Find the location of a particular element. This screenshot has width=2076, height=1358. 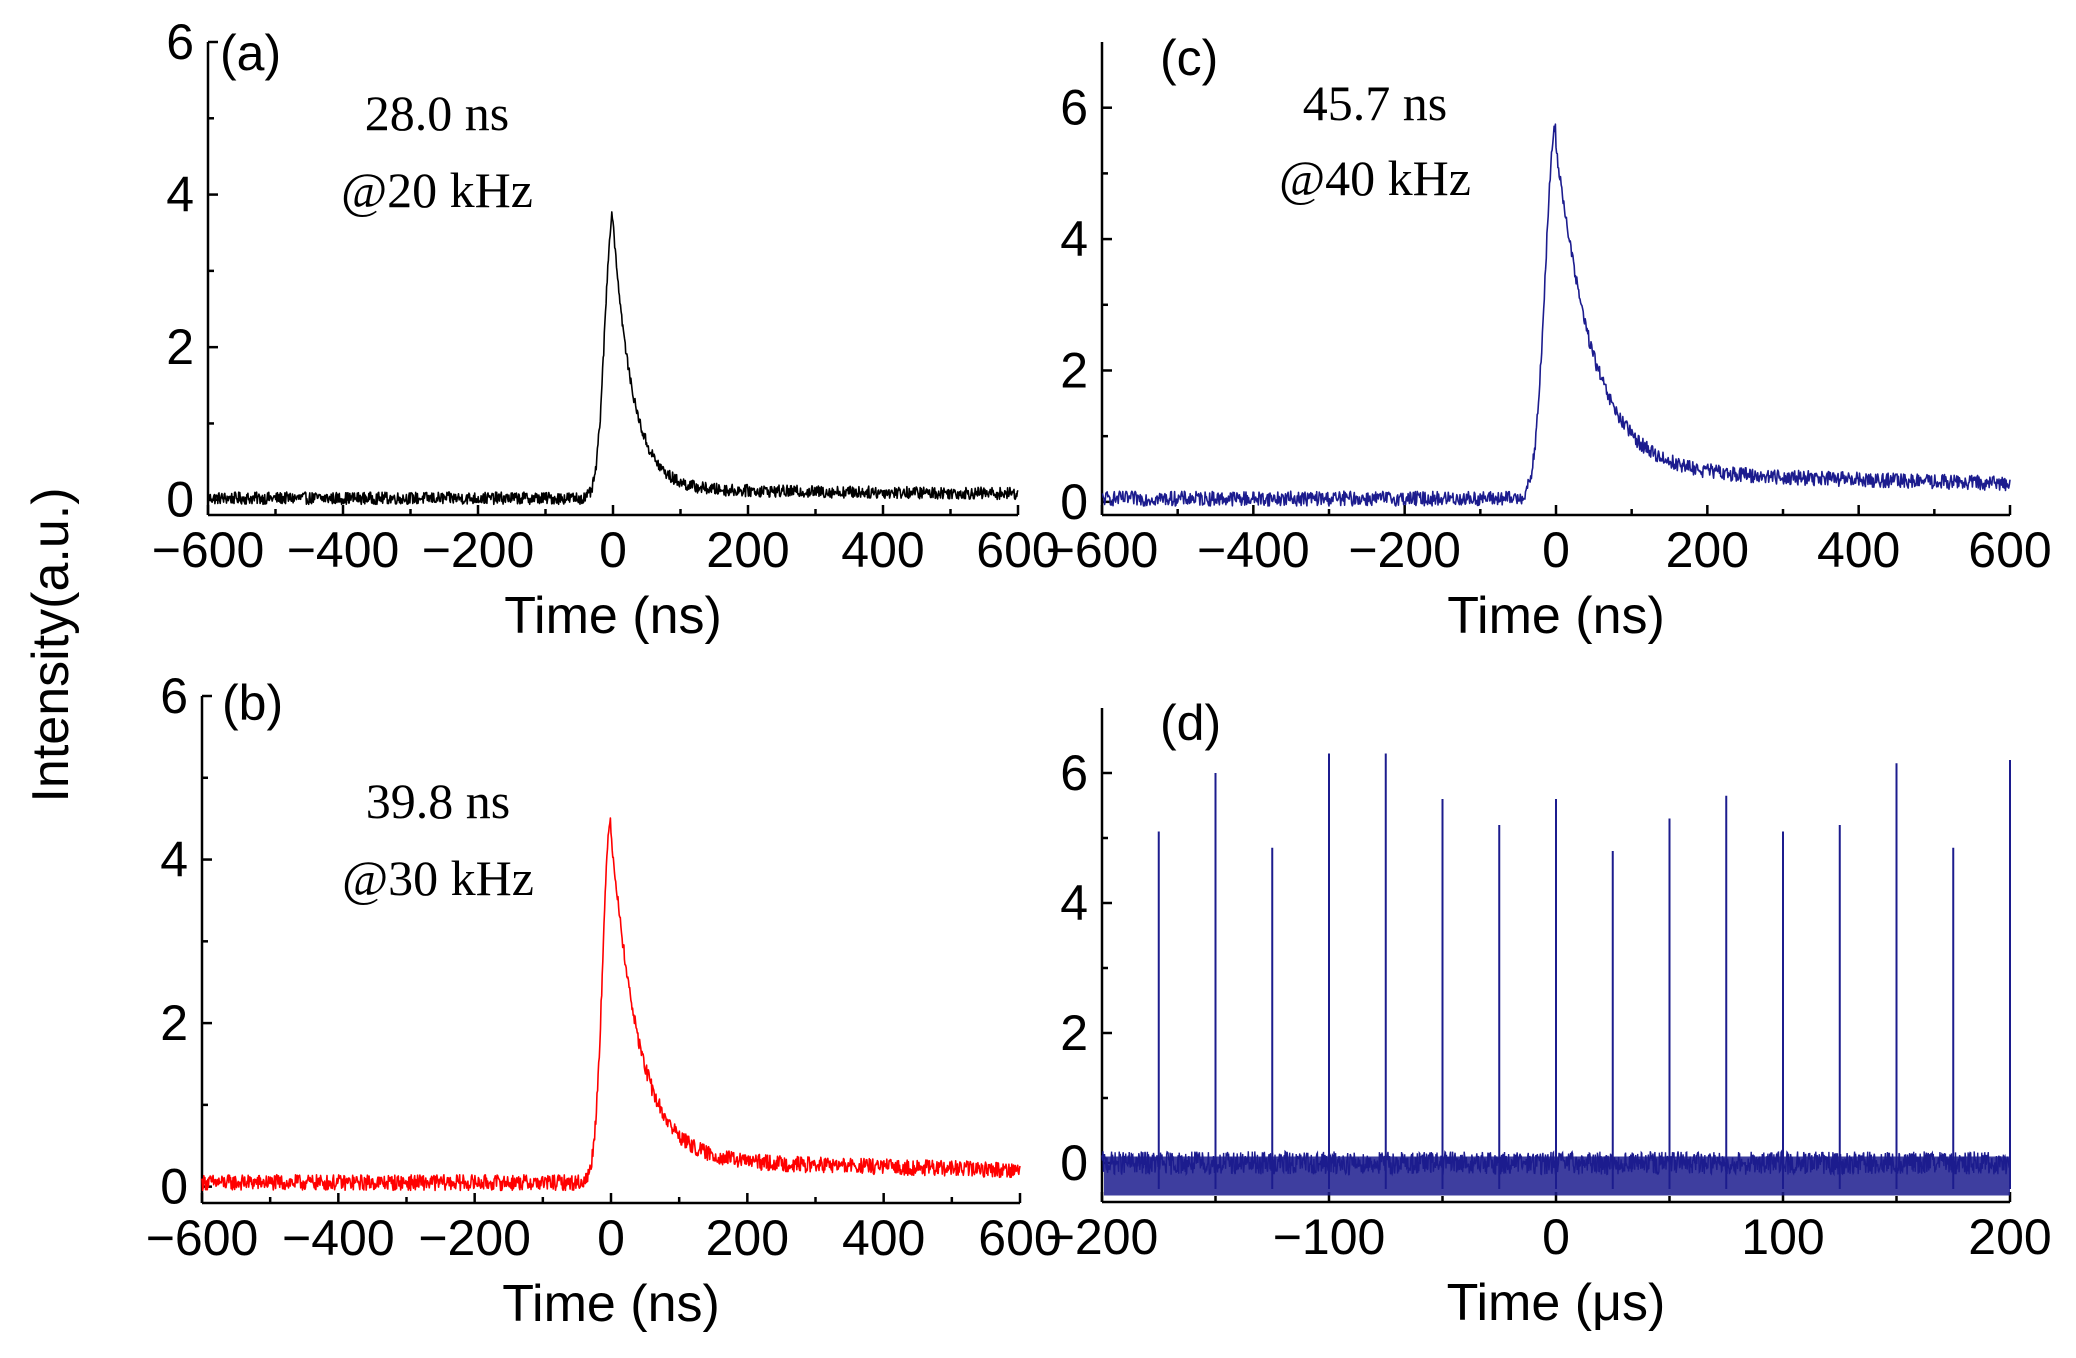

x-tick-label: −100 is located at coordinates (1329, 1237).